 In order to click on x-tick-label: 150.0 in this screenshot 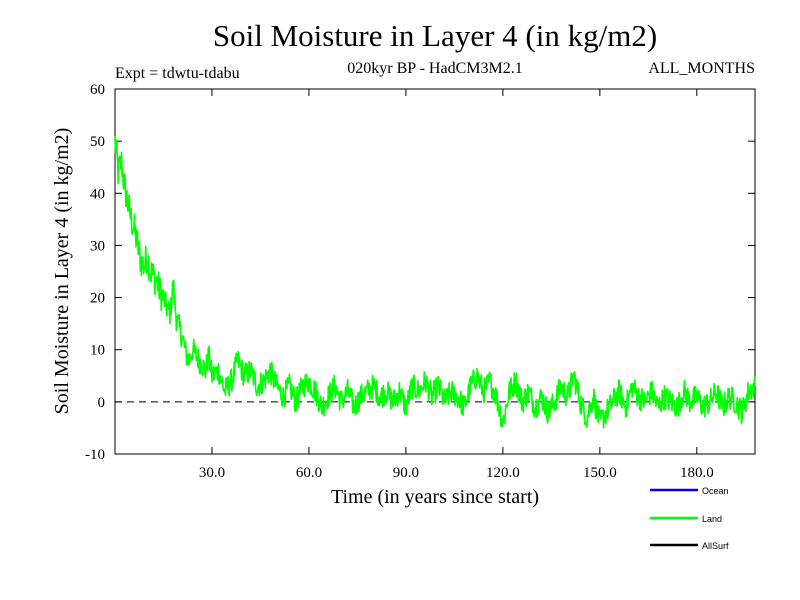, I will do `click(600, 473)`.